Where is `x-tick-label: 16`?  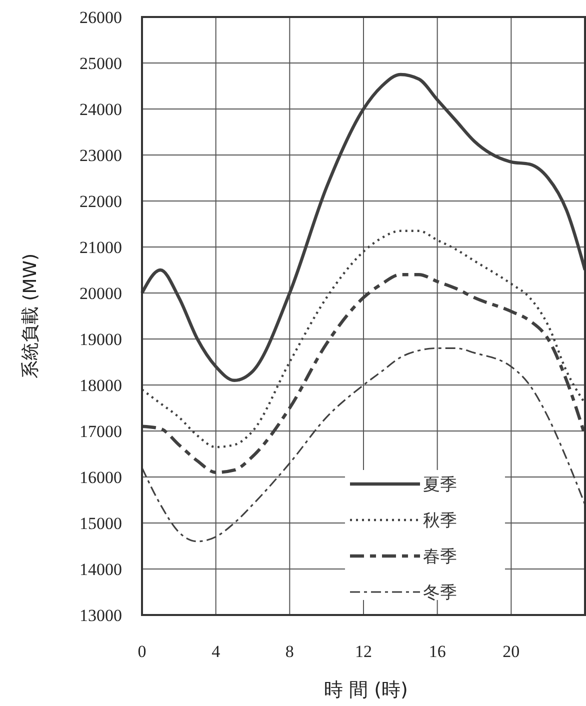 x-tick-label: 16 is located at coordinates (437, 651).